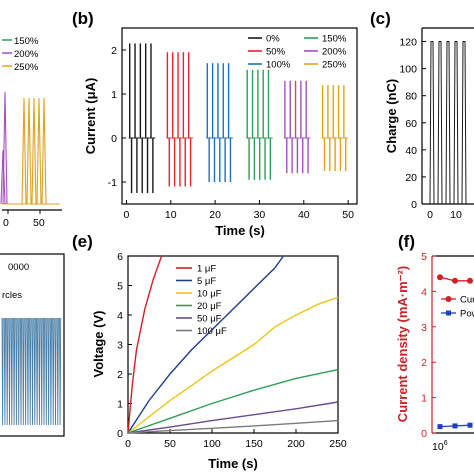 This screenshot has width=474, height=474. I want to click on panel-f-legend-label: Pow, so click(467, 314).